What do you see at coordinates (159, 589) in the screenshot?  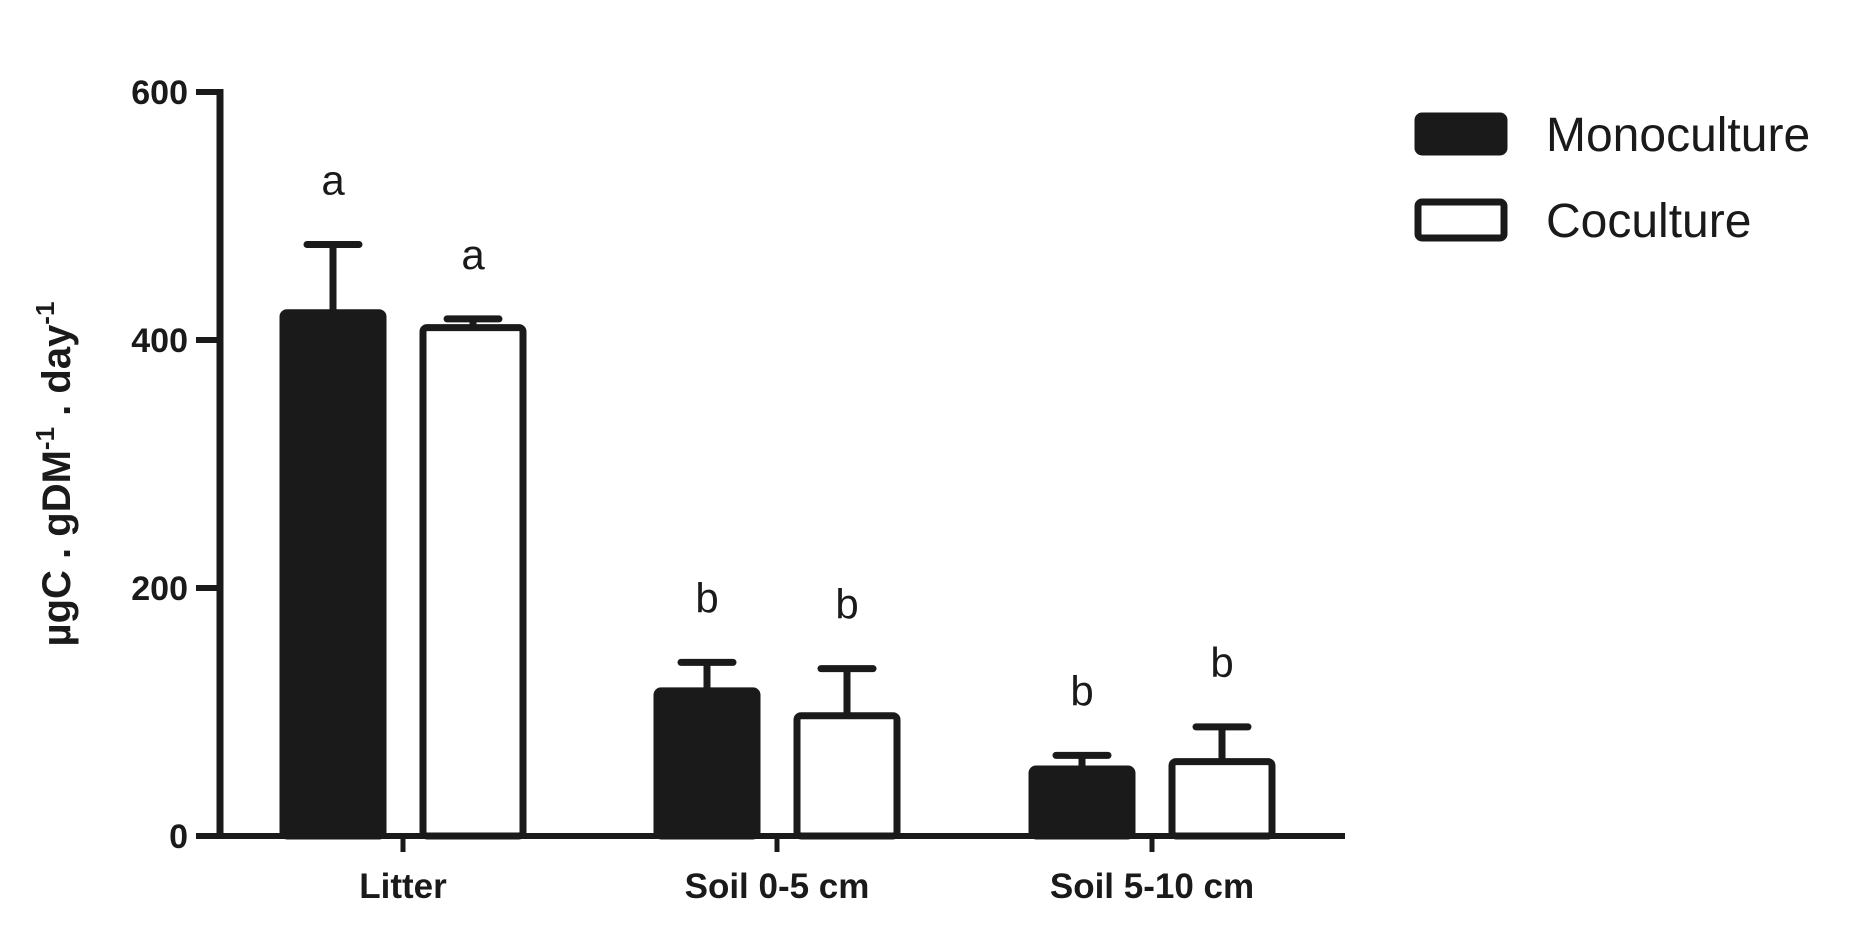 I see `y-tick-label: 200` at bounding box center [159, 589].